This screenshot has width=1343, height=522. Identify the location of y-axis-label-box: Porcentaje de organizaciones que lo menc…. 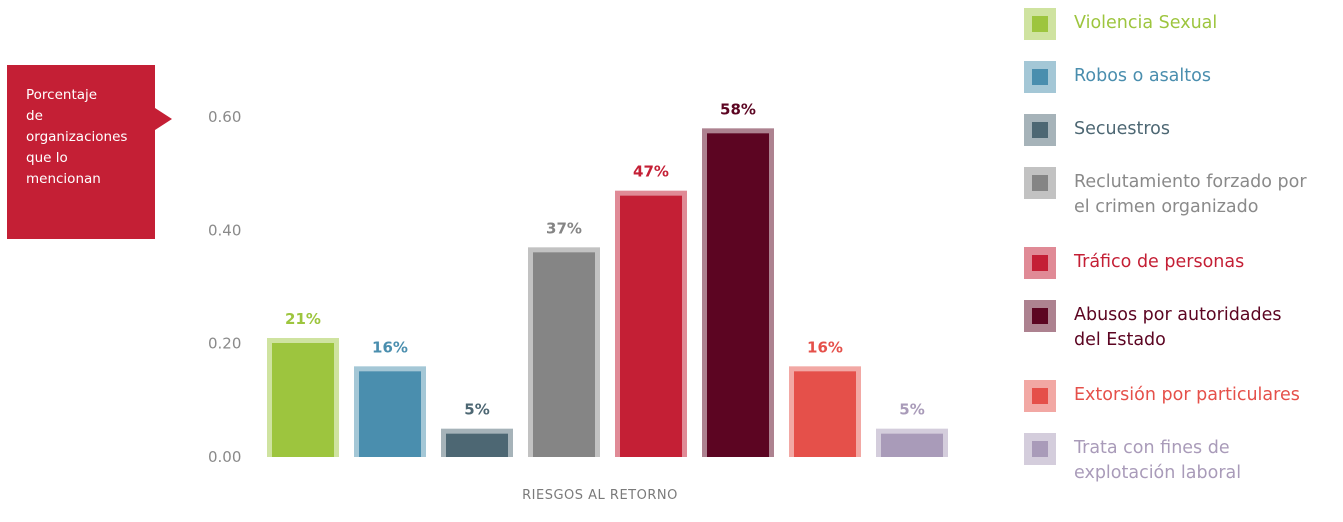
(81, 152).